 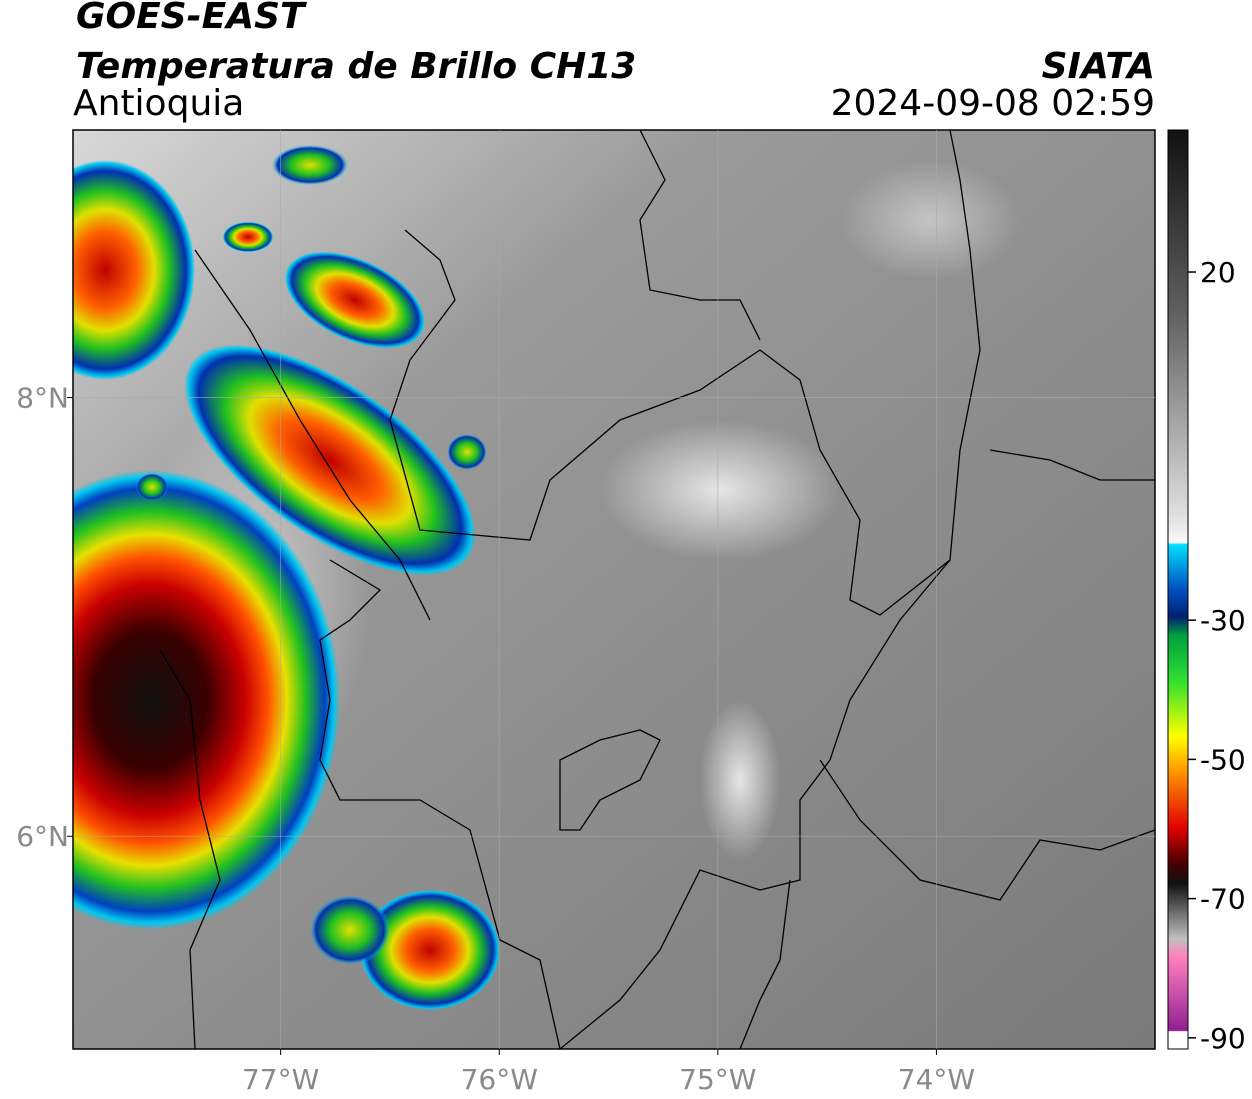 I want to click on colorbar-tick-label: -70, so click(x=1223, y=899).